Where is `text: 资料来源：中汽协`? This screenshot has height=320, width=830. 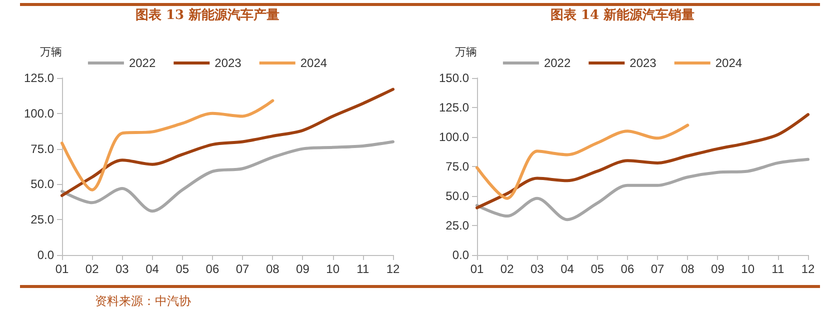 text: 资料来源：中汽协 is located at coordinates (143, 301).